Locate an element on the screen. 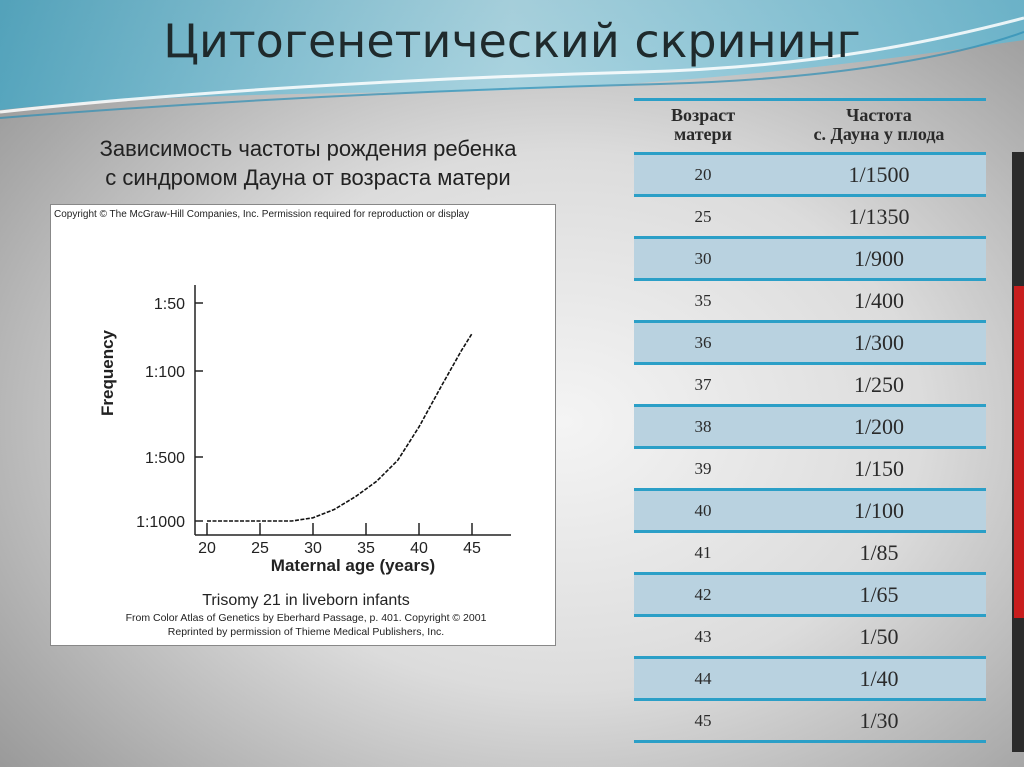 This screenshot has width=1024, height=767. cell-frequency: 1/30 is located at coordinates (879, 721).